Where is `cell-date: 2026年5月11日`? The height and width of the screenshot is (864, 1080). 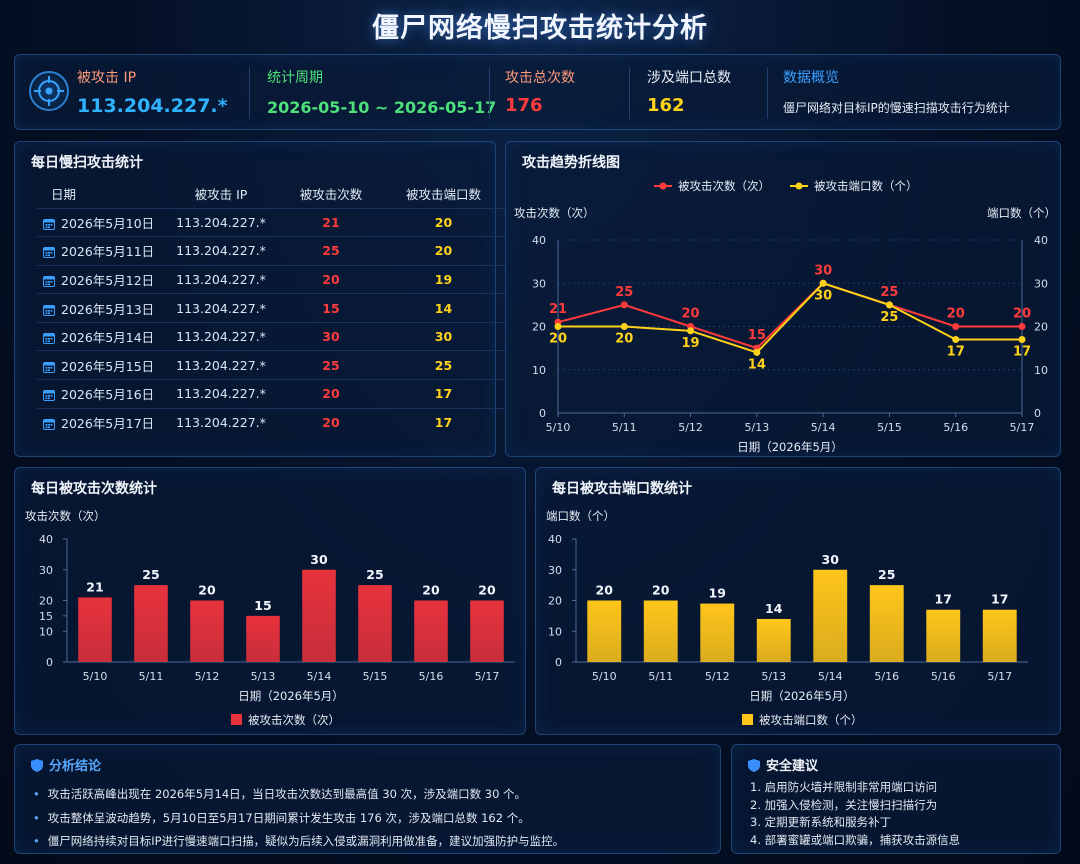 cell-date: 2026年5月11日 is located at coordinates (99, 251).